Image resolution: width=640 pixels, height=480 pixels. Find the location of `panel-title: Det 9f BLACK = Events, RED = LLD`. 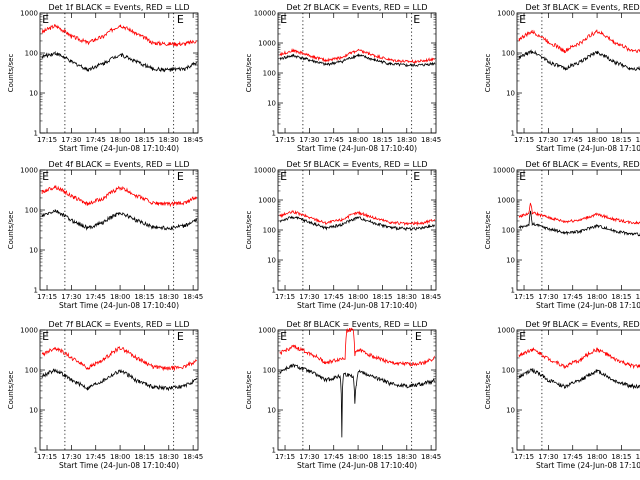

panel-title: Det 9f BLACK = Events, RED = LLD is located at coordinates (582, 324).